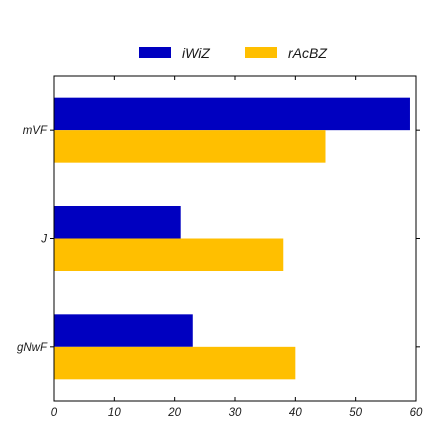  Describe the element at coordinates (43, 240) in the screenshot. I see `y-tick-label: J` at that location.